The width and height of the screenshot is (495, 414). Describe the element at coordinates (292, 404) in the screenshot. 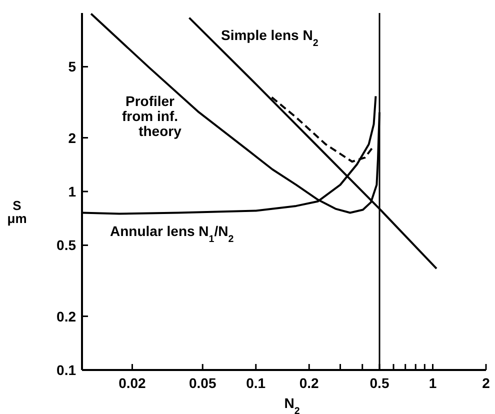

I see `x-axis-title: N$_{2}$` at that location.